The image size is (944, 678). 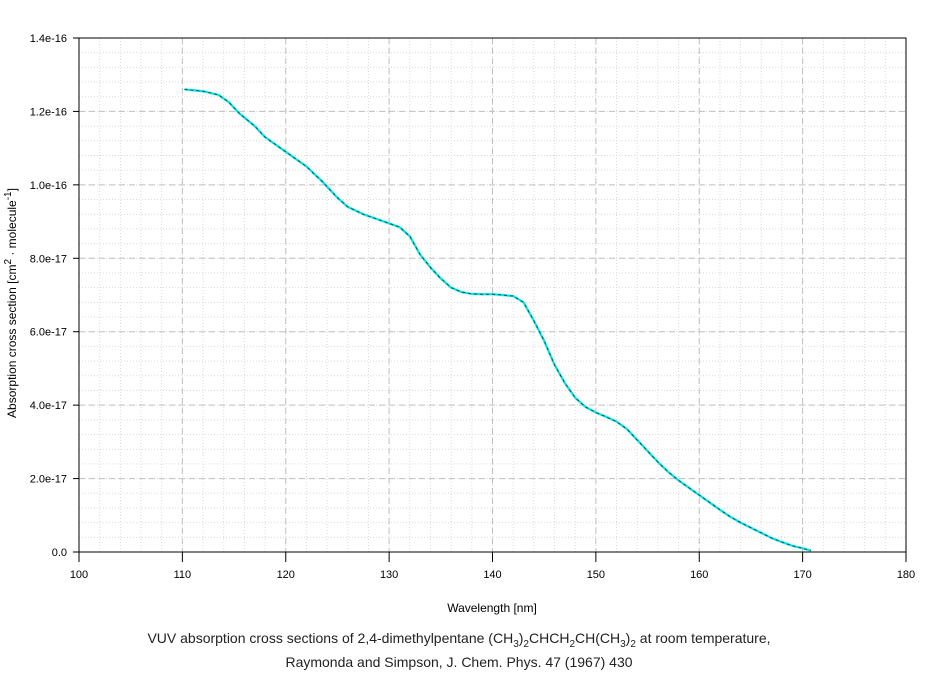 What do you see at coordinates (48, 333) in the screenshot?
I see `y-tick-label: 6.0e-17` at bounding box center [48, 333].